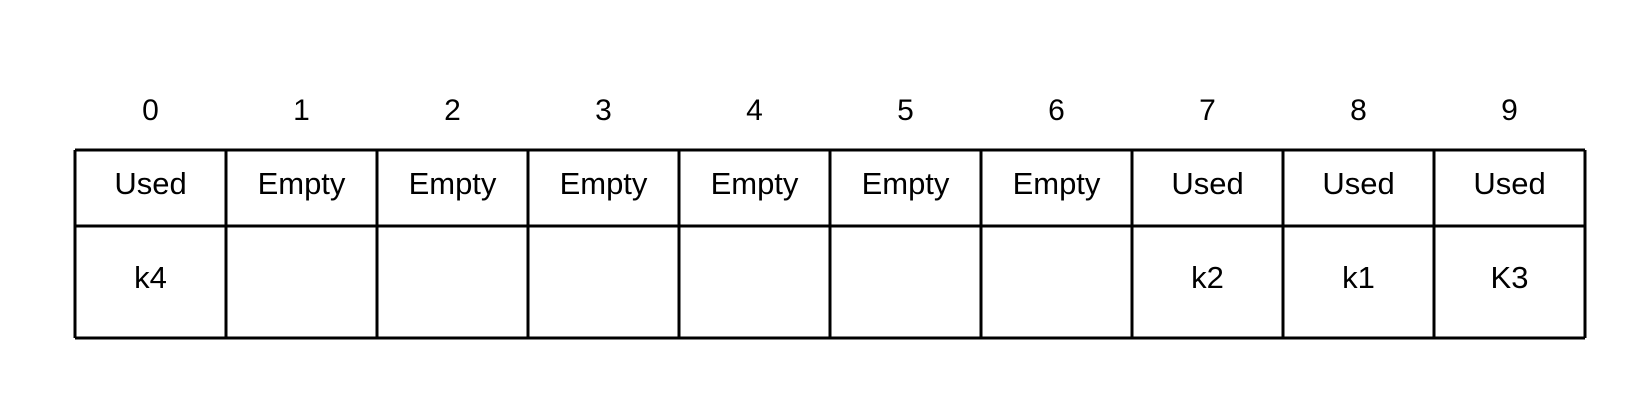  Describe the element at coordinates (754, 110) in the screenshot. I see `slot-index-label: 4` at that location.